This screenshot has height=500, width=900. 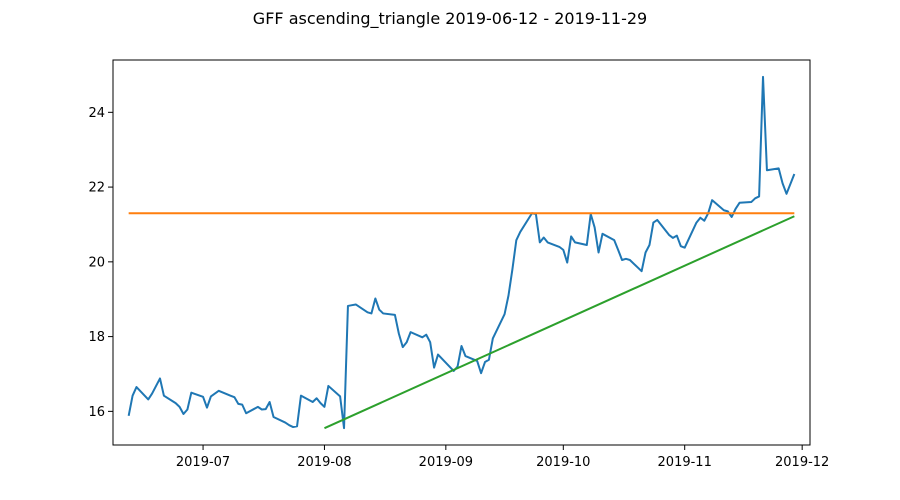 What do you see at coordinates (203, 462) in the screenshot?
I see `x-tick-label: 2019-07` at bounding box center [203, 462].